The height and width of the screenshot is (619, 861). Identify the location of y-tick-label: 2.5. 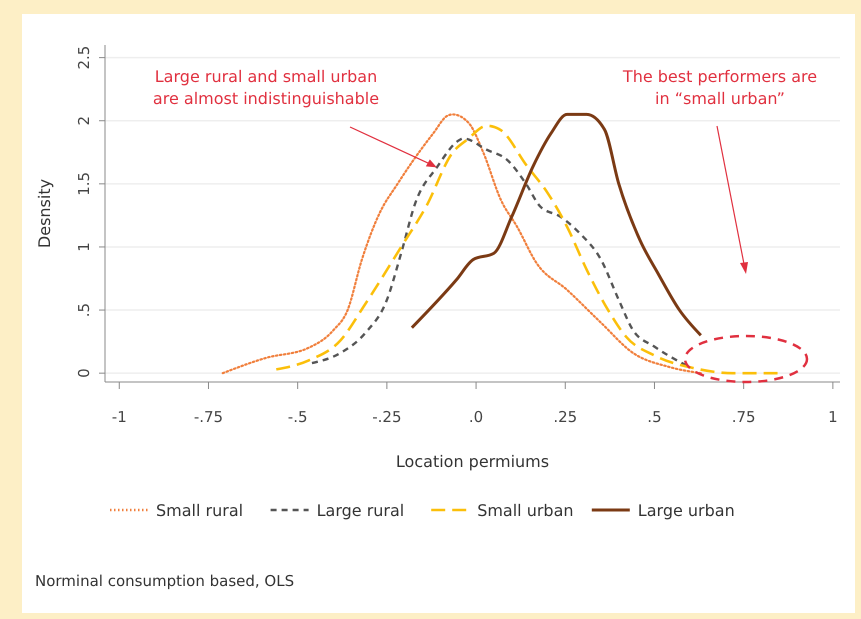
(84, 58).